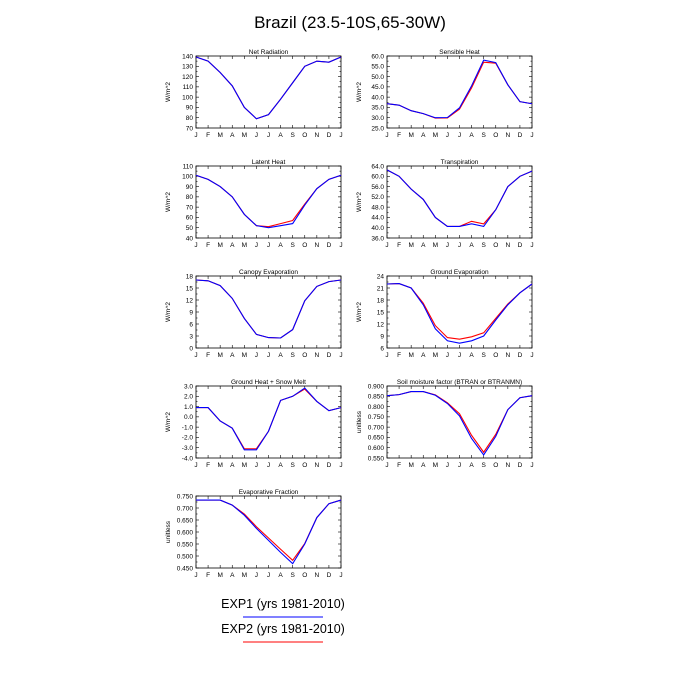 The image size is (700, 700). I want to click on y-tick-label: 3.0, so click(188, 386).